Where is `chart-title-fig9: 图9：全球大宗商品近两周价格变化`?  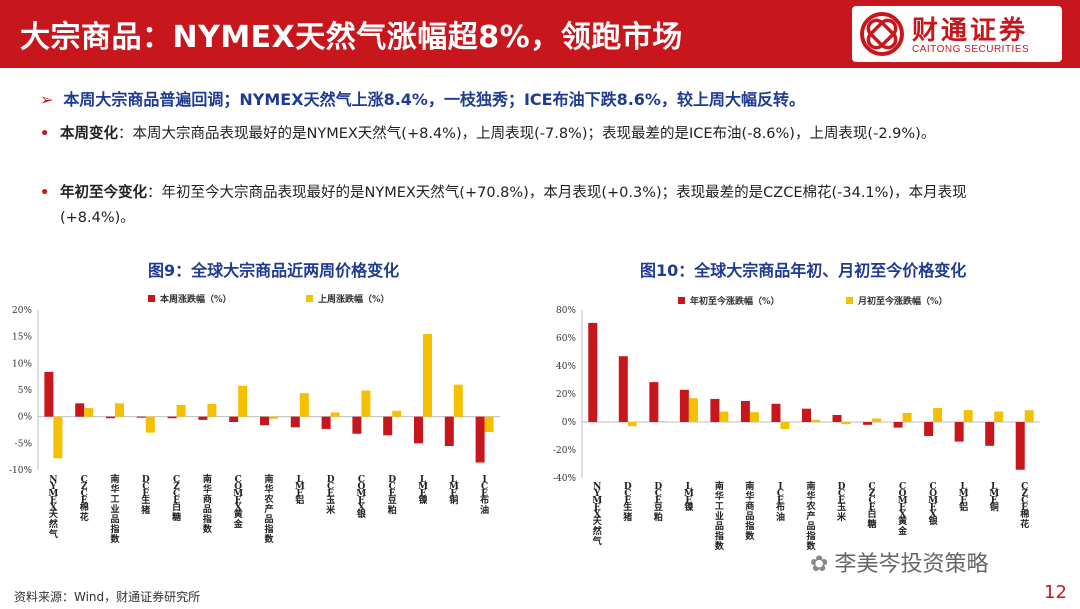
chart-title-fig9: 图9：全球大宗商品近两周价格变化 is located at coordinates (274, 270).